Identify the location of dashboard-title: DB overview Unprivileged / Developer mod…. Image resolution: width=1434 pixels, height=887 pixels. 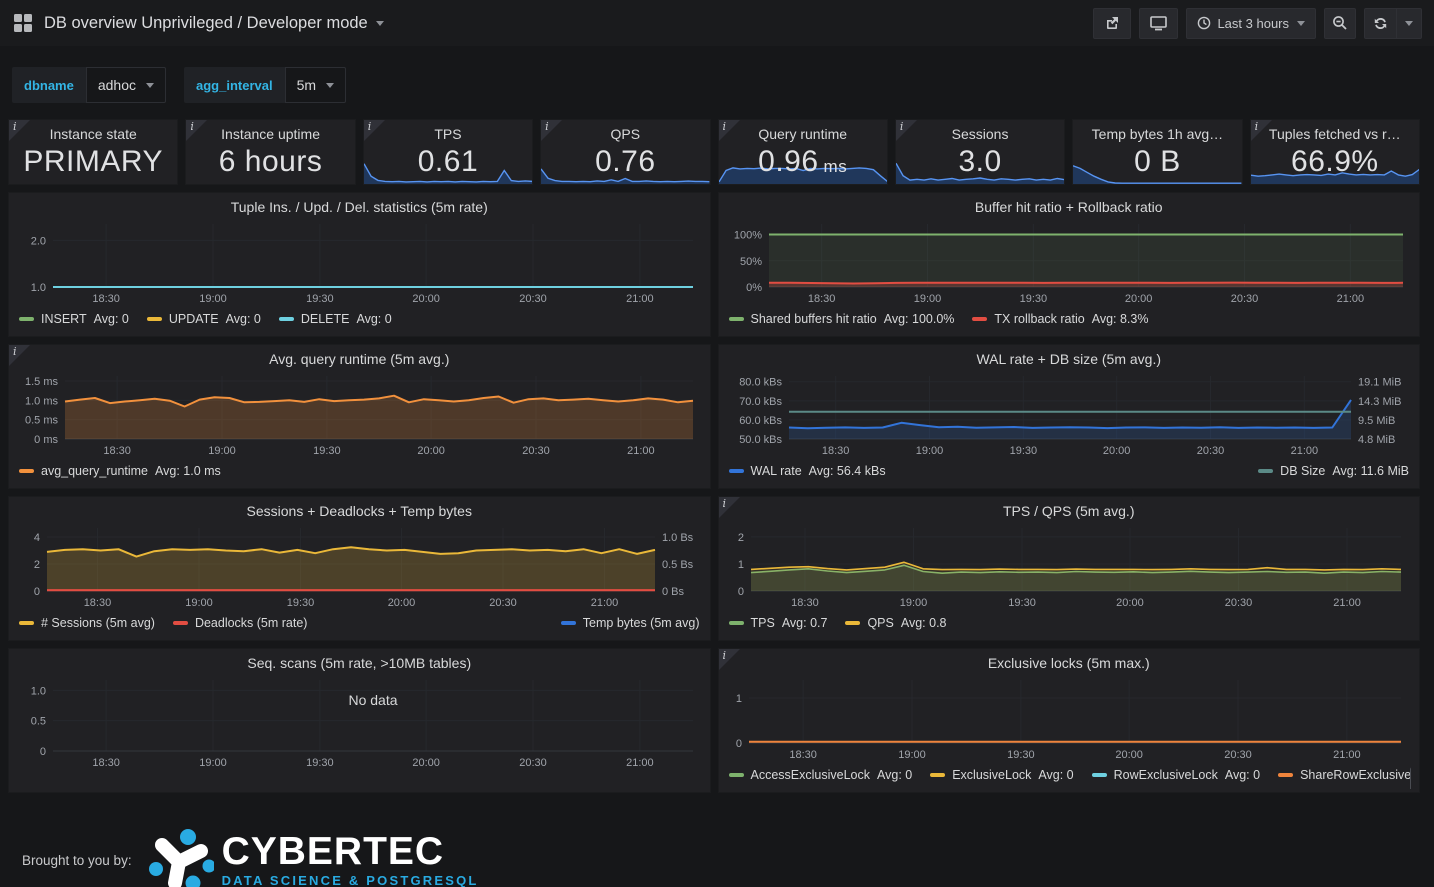
(206, 22).